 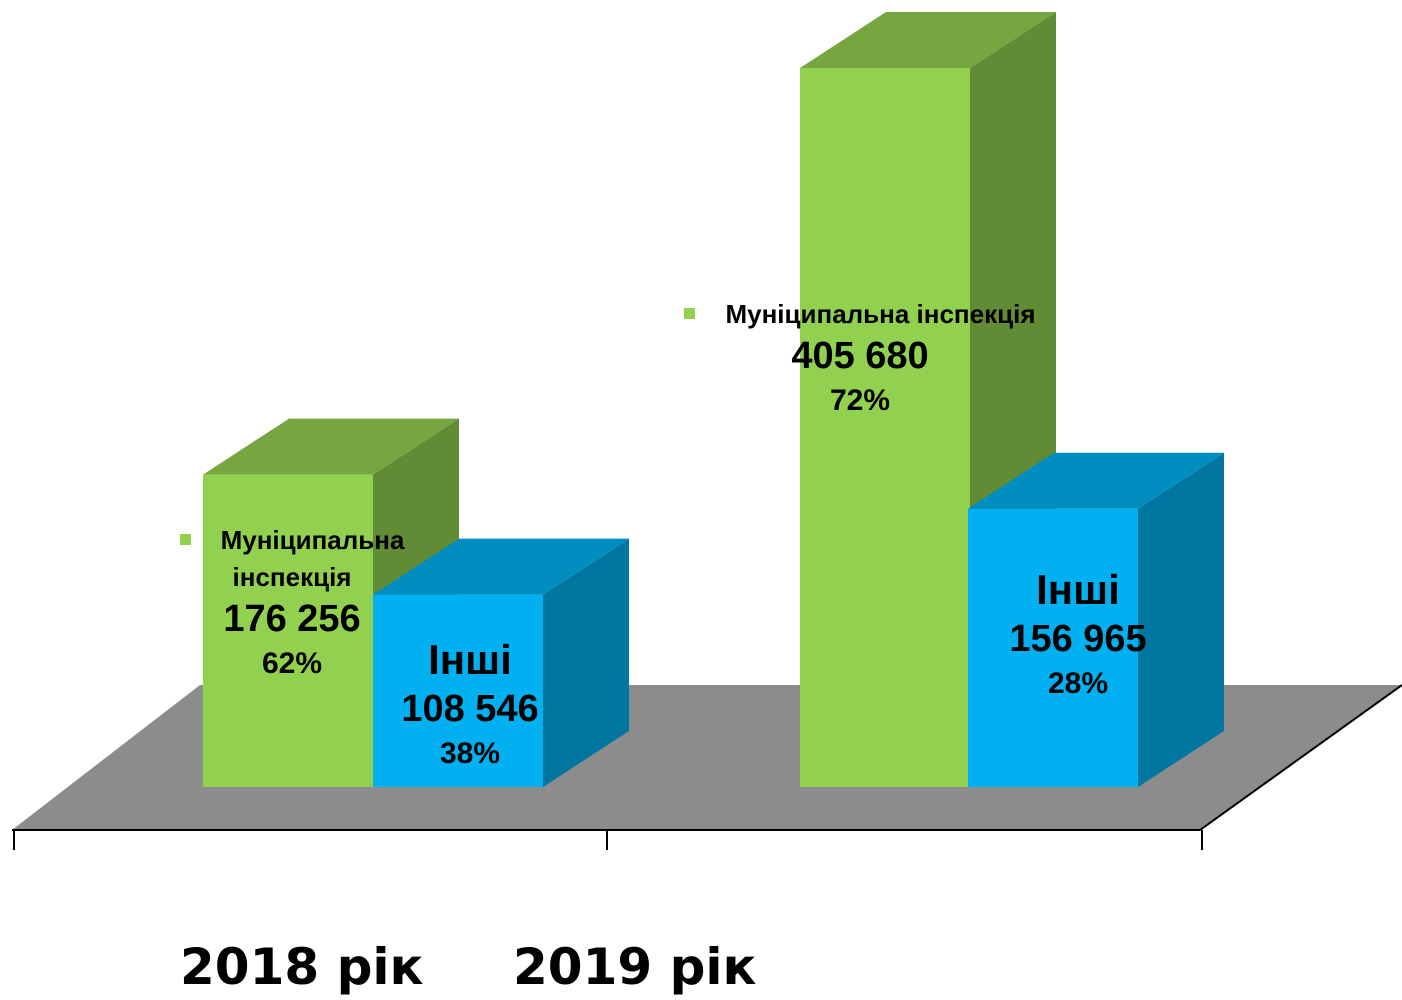 I want to click on data-label: Муніципальна інспекція 176 256 62%, so click(x=292, y=604).